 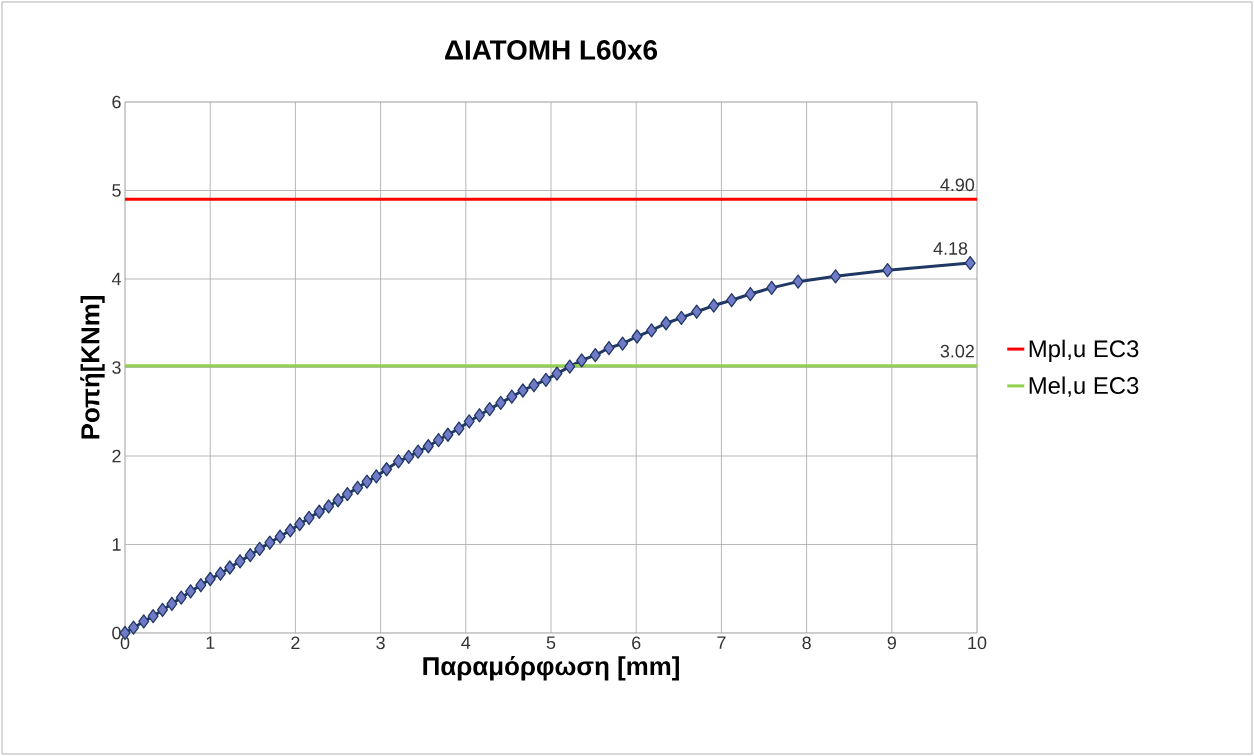 I want to click on x-tick-label: 4, so click(x=466, y=642).